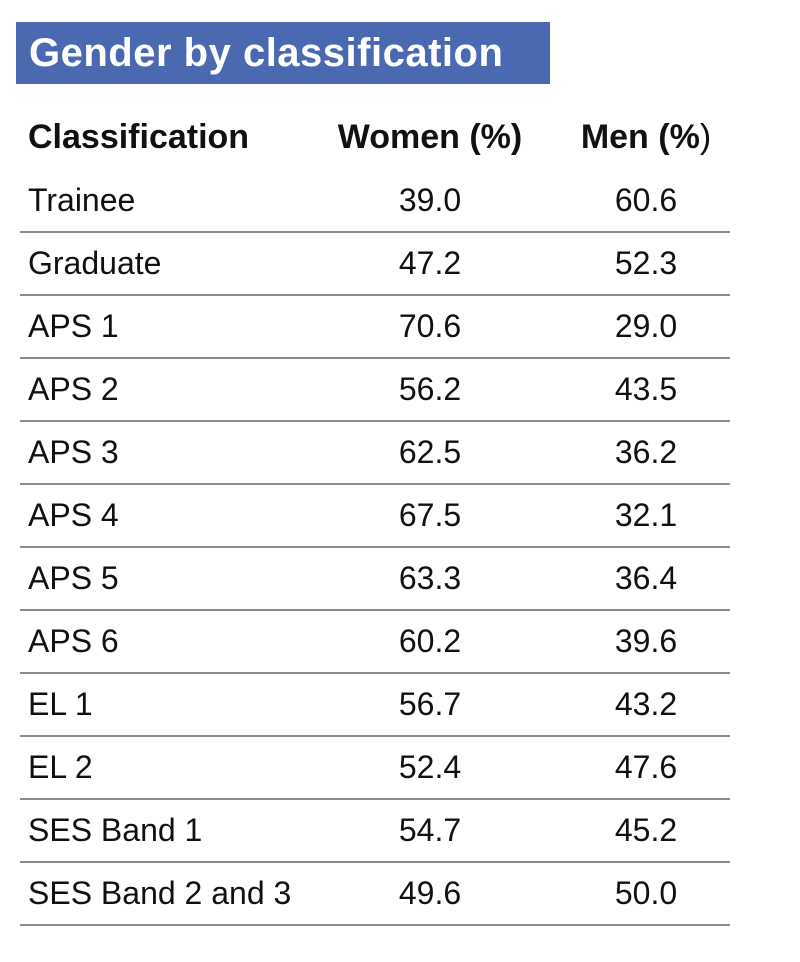  I want to click on cell-women-pct: 70.6, so click(430, 326).